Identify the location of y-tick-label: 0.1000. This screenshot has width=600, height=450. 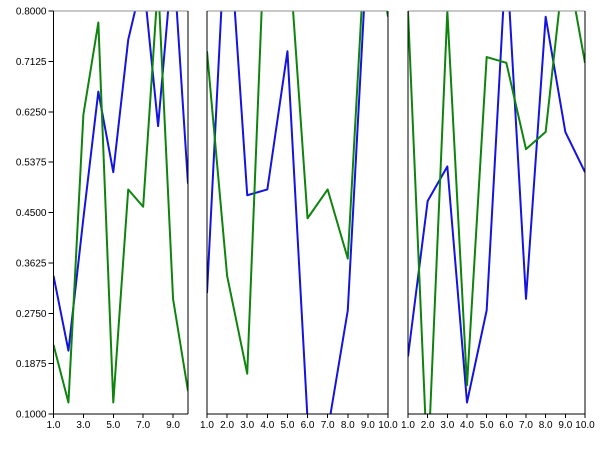
(31, 415).